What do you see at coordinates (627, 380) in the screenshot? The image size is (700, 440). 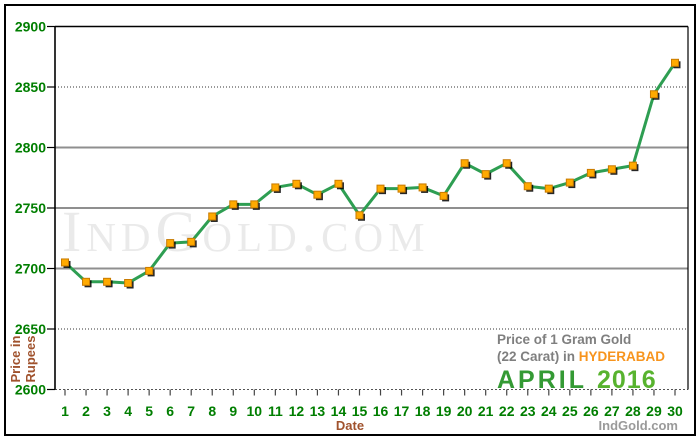 I see `legend-year: 2016` at bounding box center [627, 380].